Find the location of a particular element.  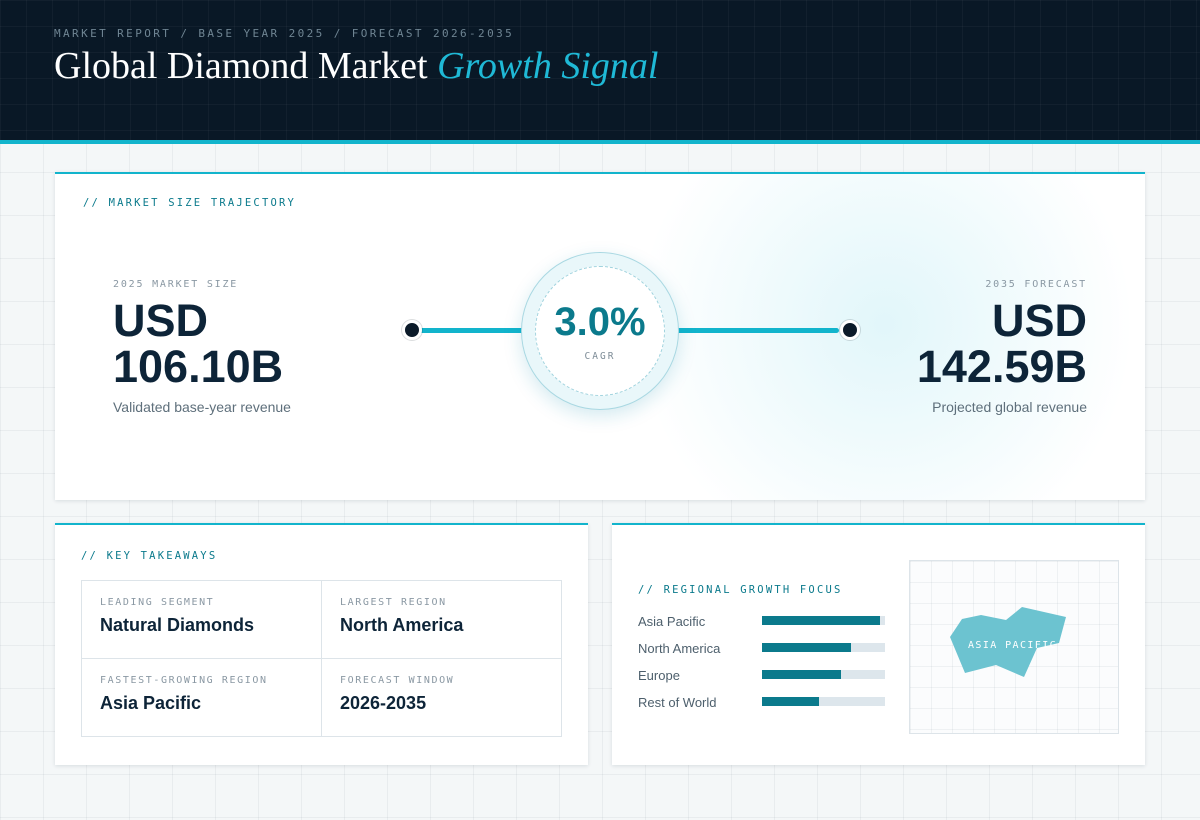

trajectory-section-label: // MARKET SIZE TRAJECTORY is located at coordinates (190, 203).